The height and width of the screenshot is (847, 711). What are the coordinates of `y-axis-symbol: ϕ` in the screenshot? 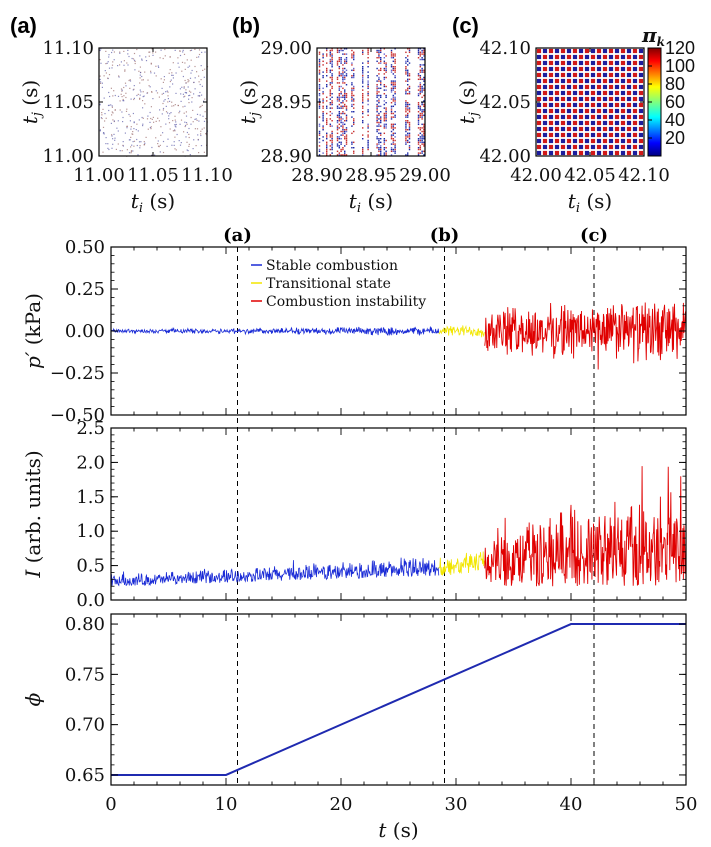 It's located at (33, 699).